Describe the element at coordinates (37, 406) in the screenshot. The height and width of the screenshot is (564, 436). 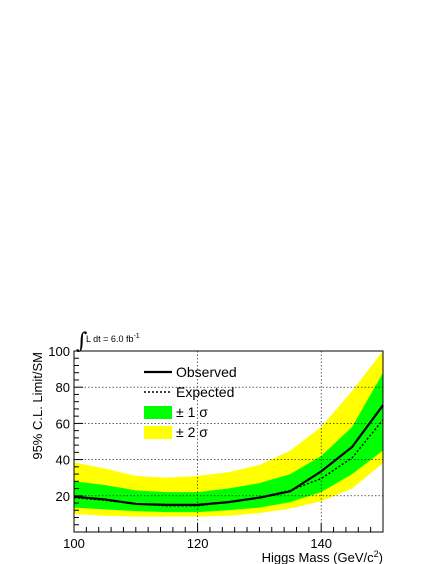
I see `y-axis-label: 95% C.L. Limit/SM` at that location.